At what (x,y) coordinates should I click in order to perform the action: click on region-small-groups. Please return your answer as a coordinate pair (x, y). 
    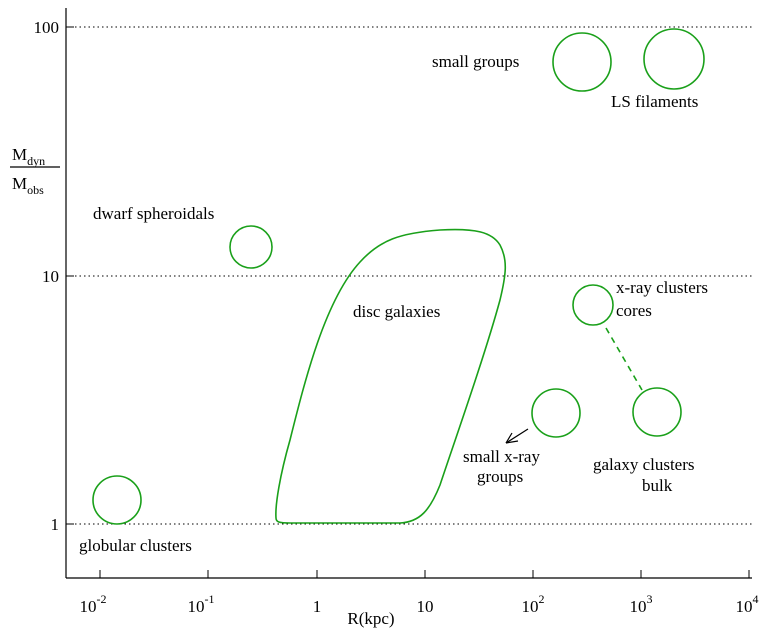
    Looking at the image, I should click on (582, 62).